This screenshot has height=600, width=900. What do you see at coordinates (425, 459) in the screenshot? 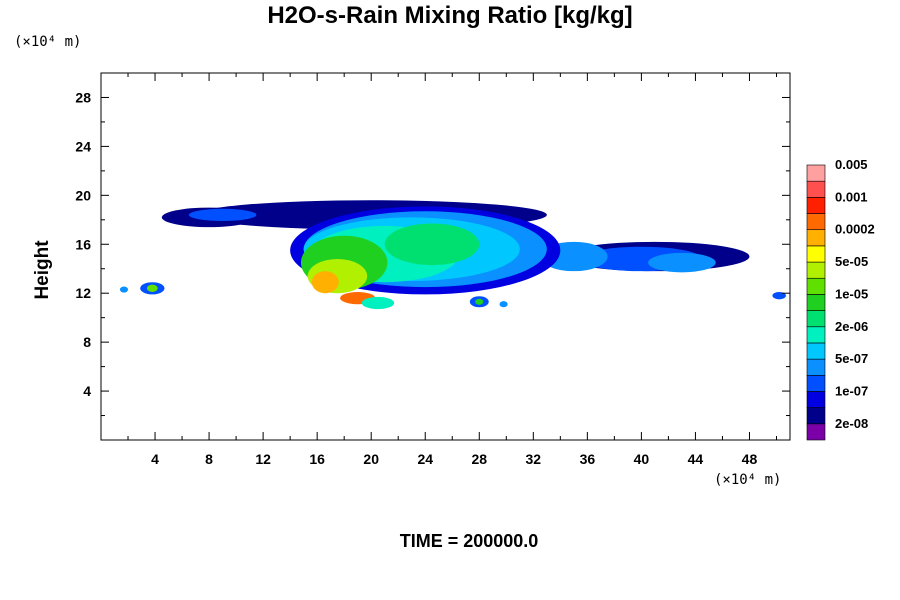
I see `x-tick-label: 24` at bounding box center [425, 459].